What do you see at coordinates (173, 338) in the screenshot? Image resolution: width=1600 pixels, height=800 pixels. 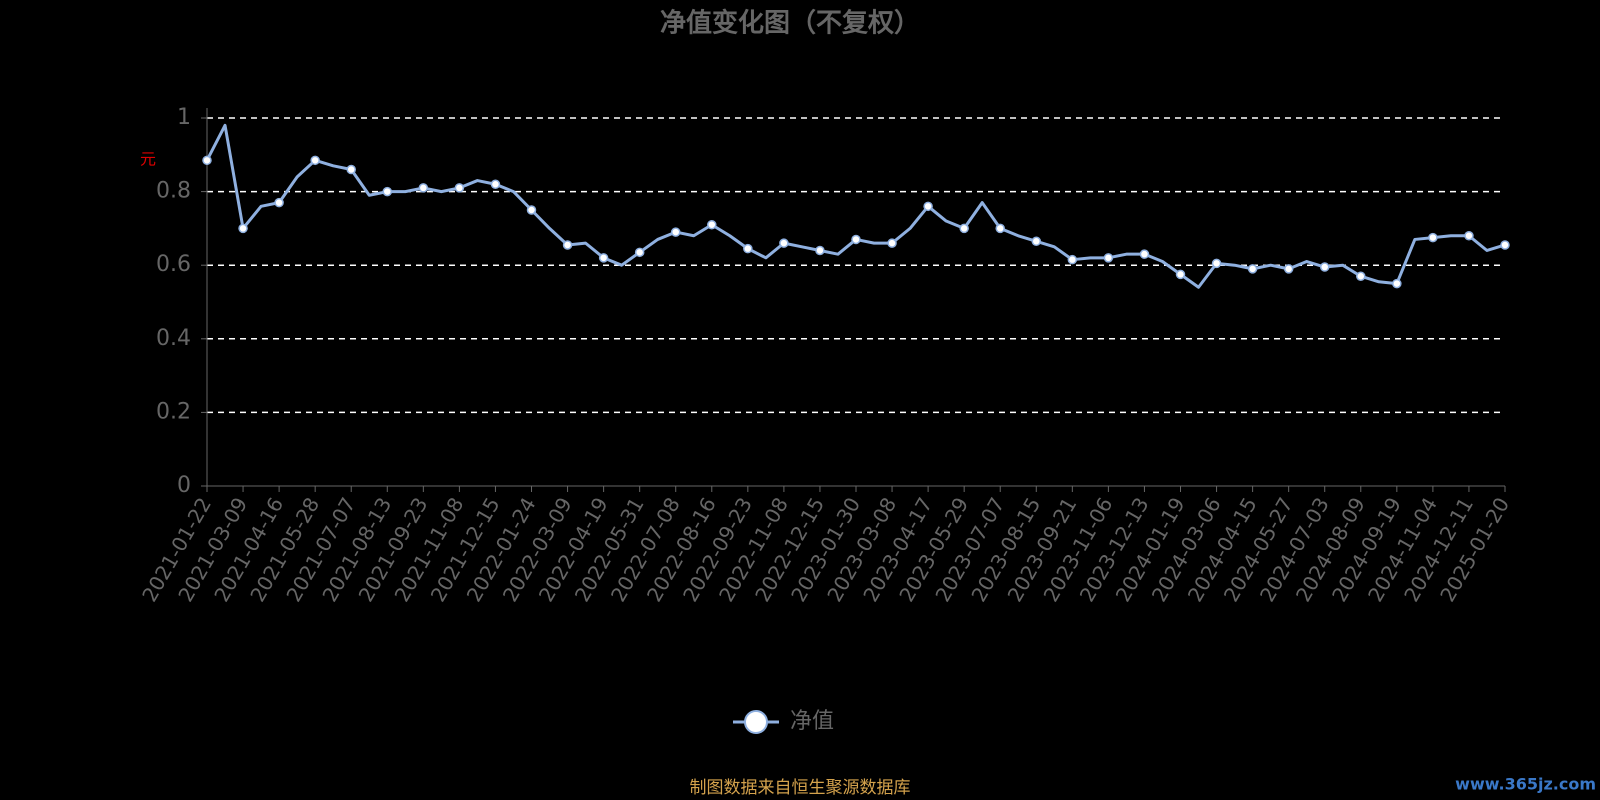 I see `y-tick-label: 0.4` at bounding box center [173, 338].